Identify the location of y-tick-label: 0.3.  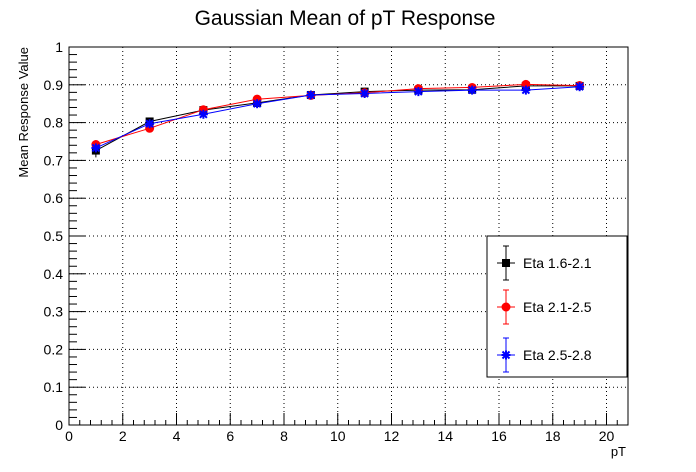
(54, 312).